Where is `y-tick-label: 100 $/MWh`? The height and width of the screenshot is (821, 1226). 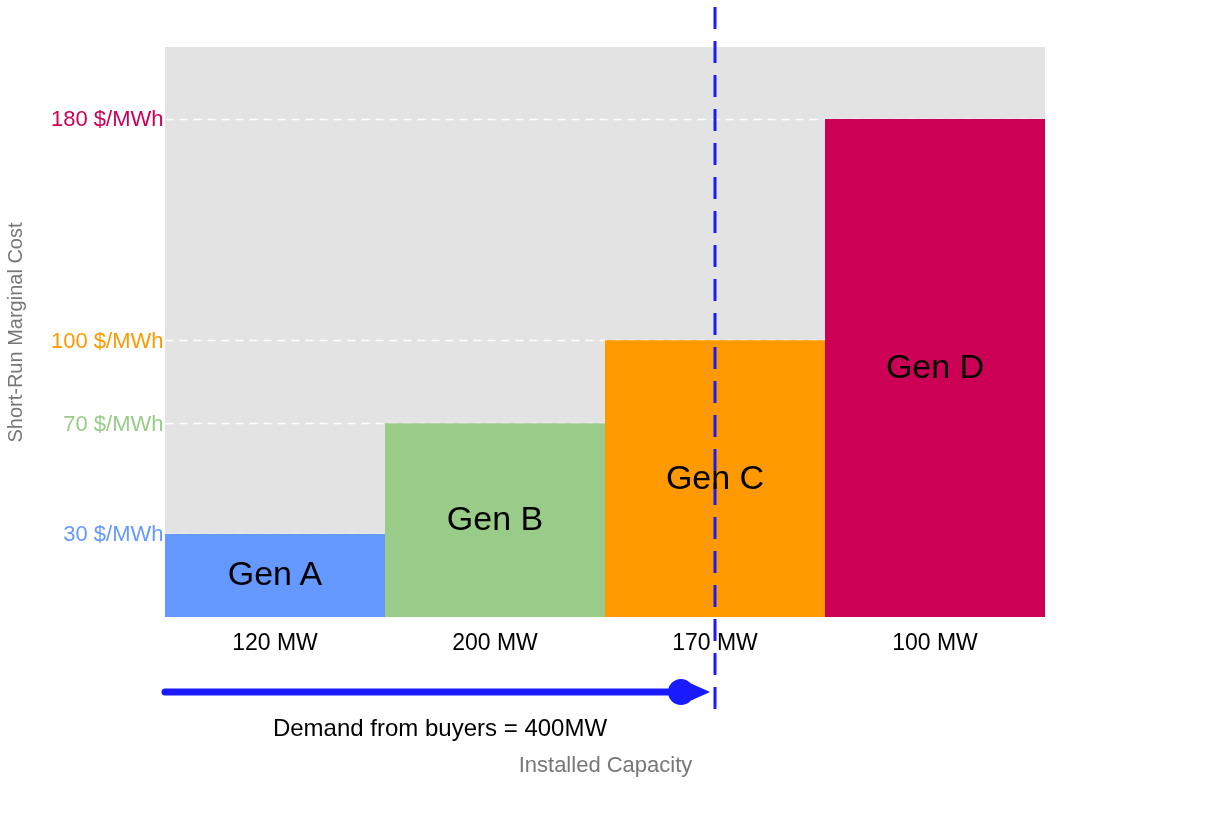
y-tick-label: 100 $/MWh is located at coordinates (107, 340).